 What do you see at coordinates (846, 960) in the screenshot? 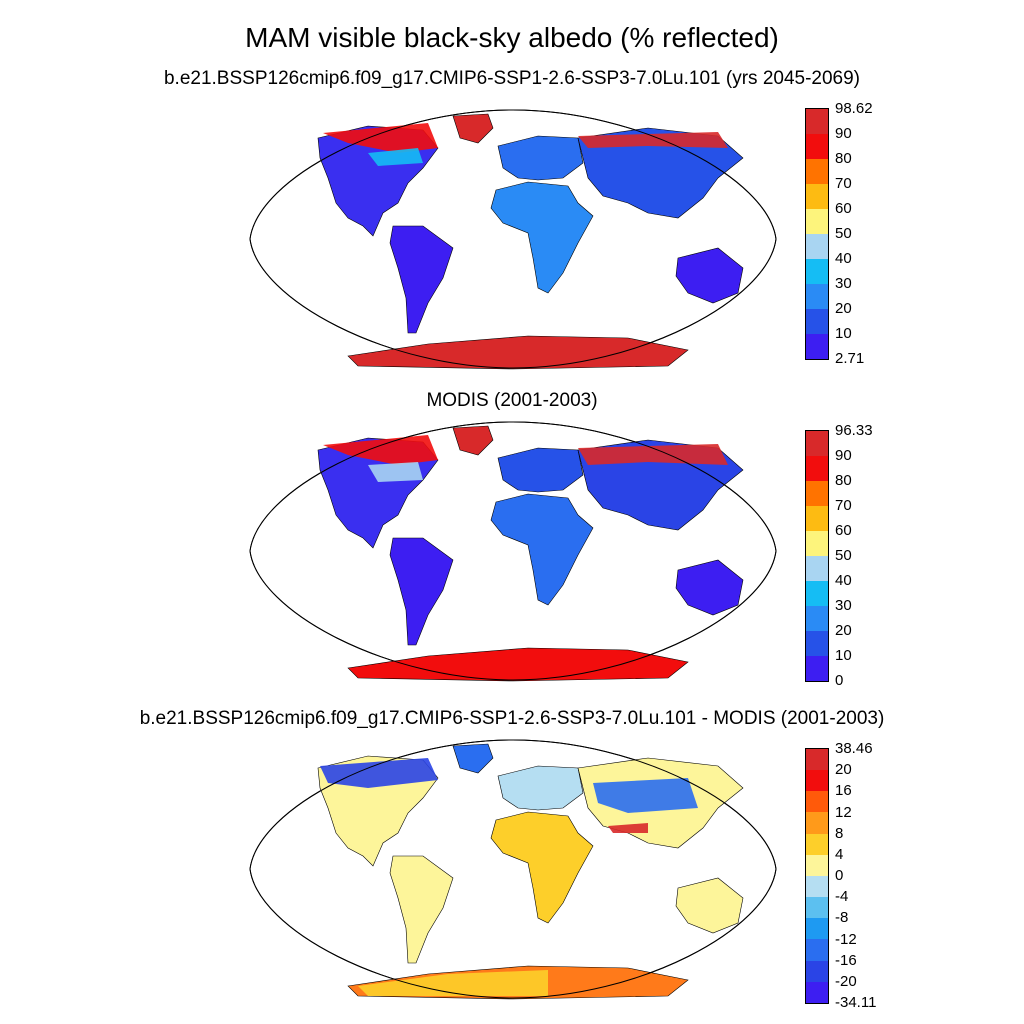
I see `colorbar-tick-label: -16` at bounding box center [846, 960].